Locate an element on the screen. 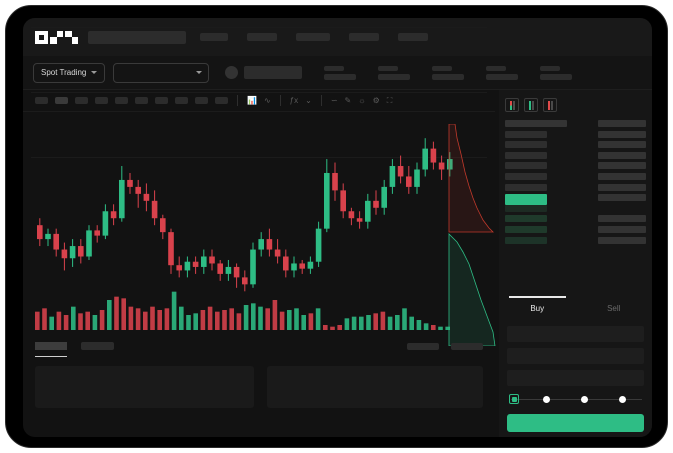  orderbook-mode-asks-icon is located at coordinates (550, 105).